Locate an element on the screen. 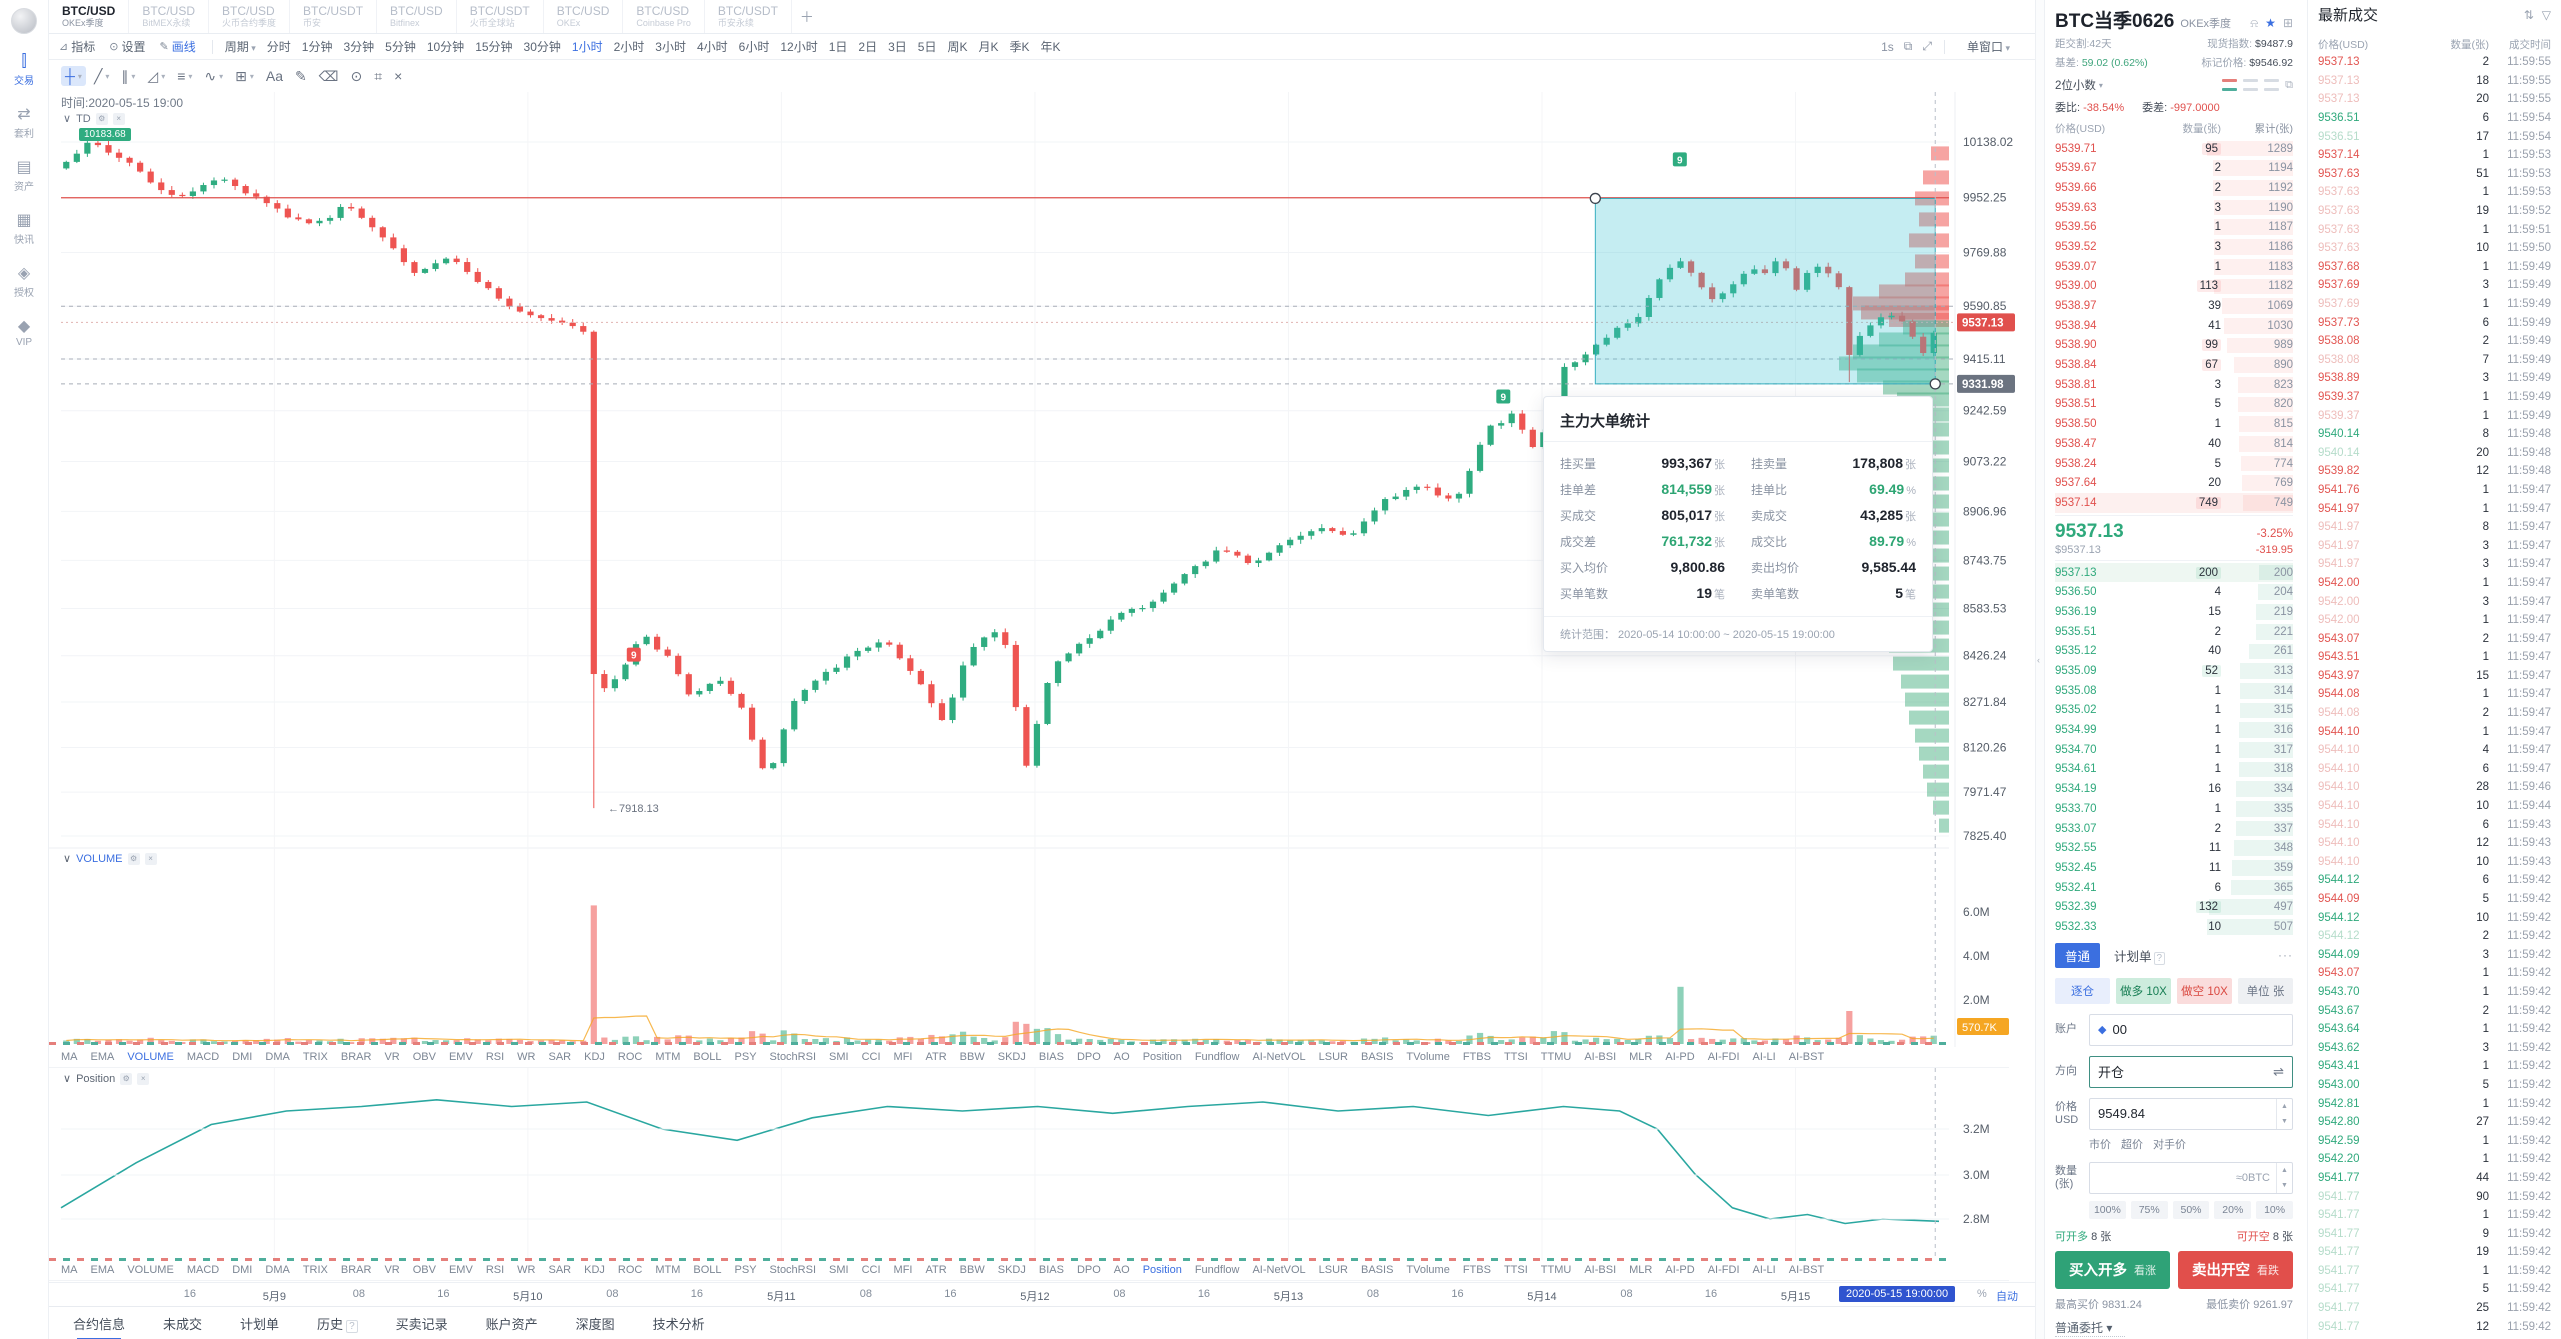 The width and height of the screenshot is (2561, 1339). indicator-tab-StochRSI: StochRSI is located at coordinates (793, 1057).